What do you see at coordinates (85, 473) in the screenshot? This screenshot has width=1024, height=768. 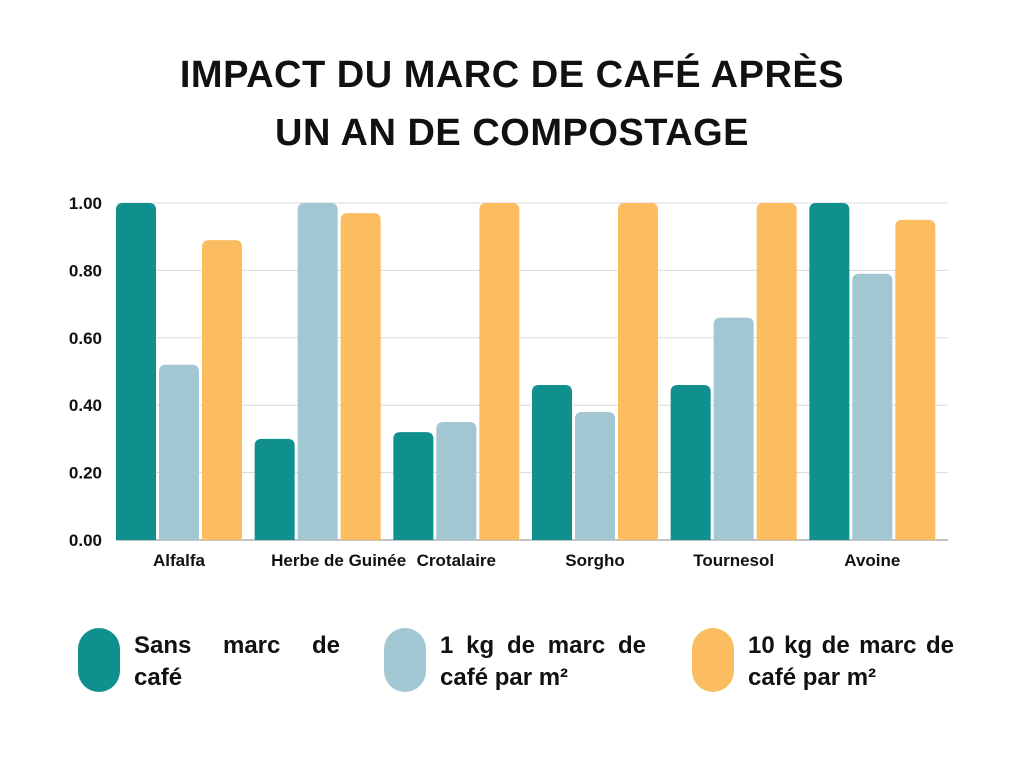 I see `y-tick-label: 0.20` at bounding box center [85, 473].